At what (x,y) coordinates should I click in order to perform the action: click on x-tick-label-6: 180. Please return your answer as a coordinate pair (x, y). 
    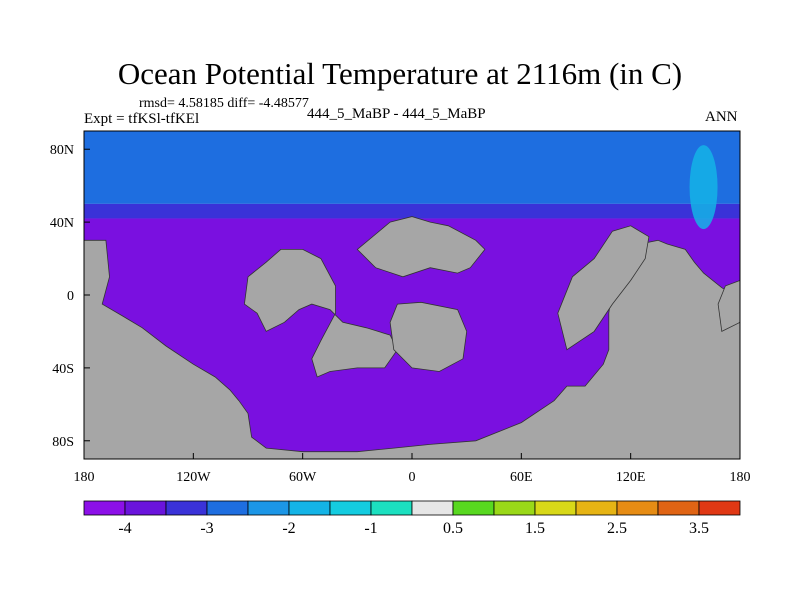
    Looking at the image, I should click on (740, 477).